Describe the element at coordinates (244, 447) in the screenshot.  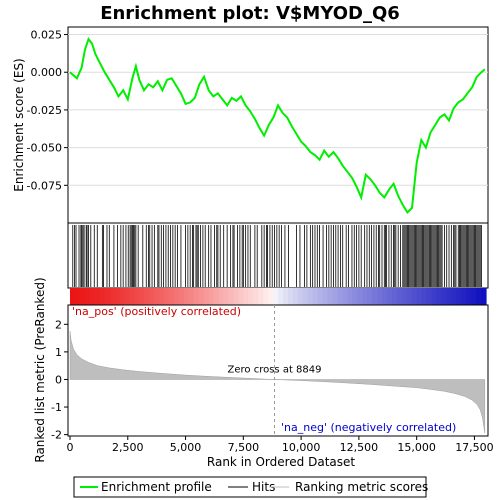
I see `x-tick-label: 7,500` at that location.